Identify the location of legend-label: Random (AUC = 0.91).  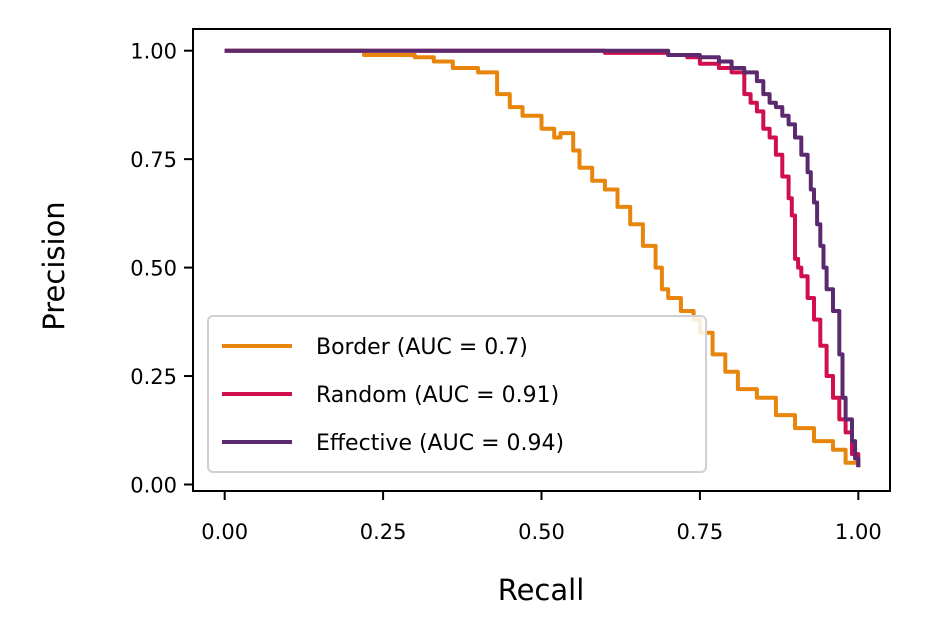
(437, 395).